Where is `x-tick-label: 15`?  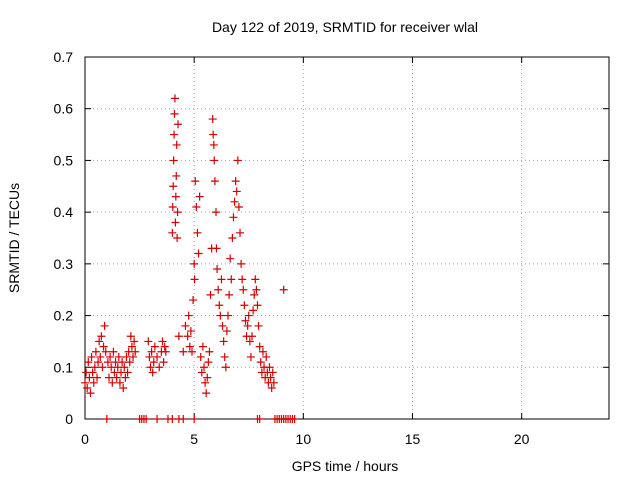
x-tick-label: 15 is located at coordinates (413, 439).